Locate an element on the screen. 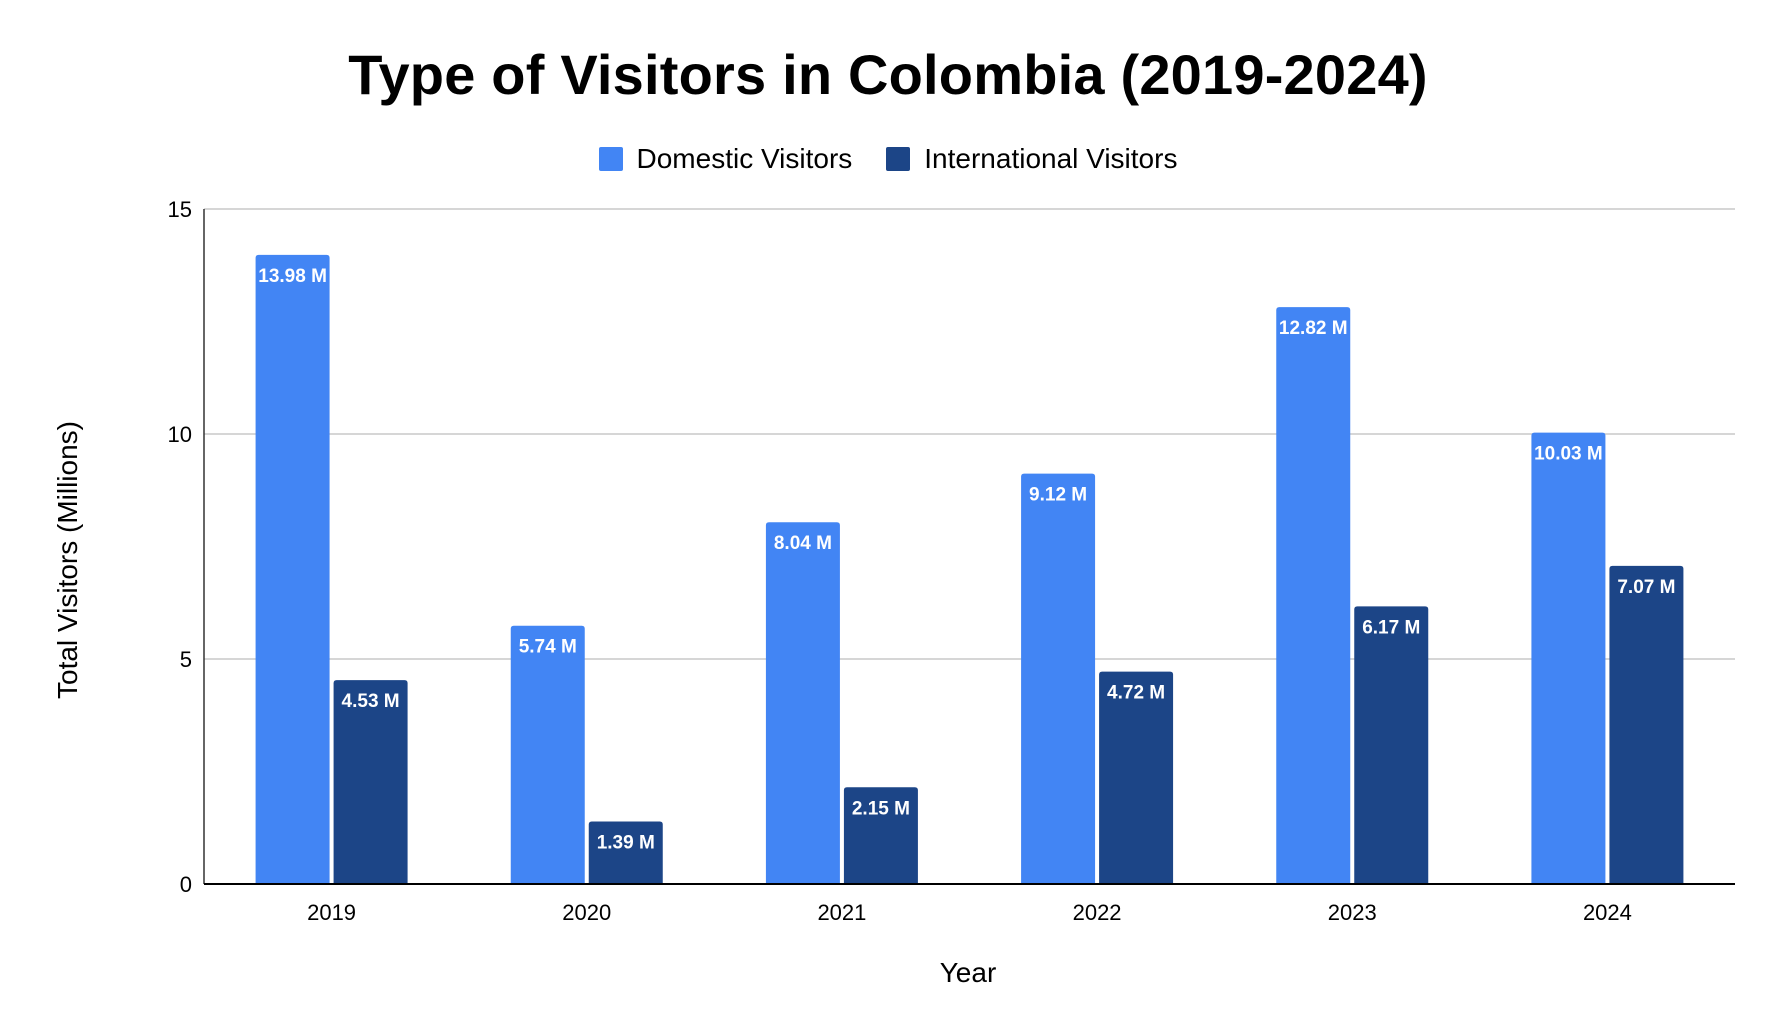 The width and height of the screenshot is (1776, 1026). y-tick-label: 15 is located at coordinates (180, 209).